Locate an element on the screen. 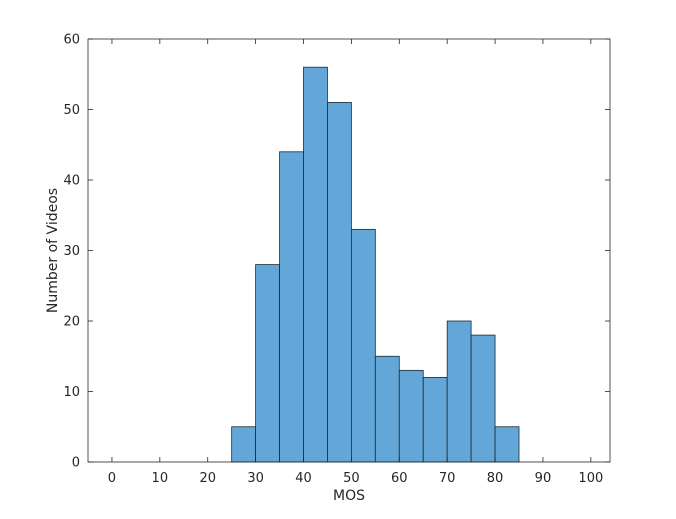 Image resolution: width=676 pixels, height=519 pixels. y-tick-label-4: 40 is located at coordinates (71, 181).